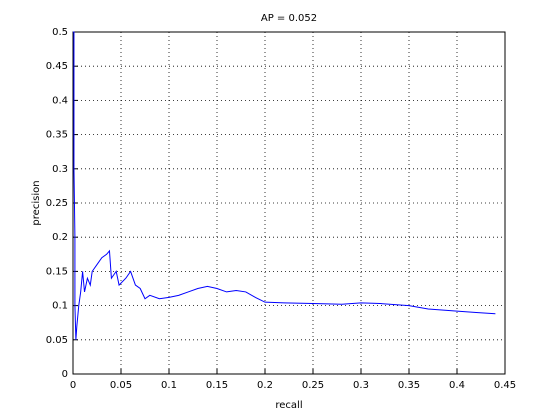  What do you see at coordinates (73, 385) in the screenshot?
I see `x-tick-label: 0` at bounding box center [73, 385].